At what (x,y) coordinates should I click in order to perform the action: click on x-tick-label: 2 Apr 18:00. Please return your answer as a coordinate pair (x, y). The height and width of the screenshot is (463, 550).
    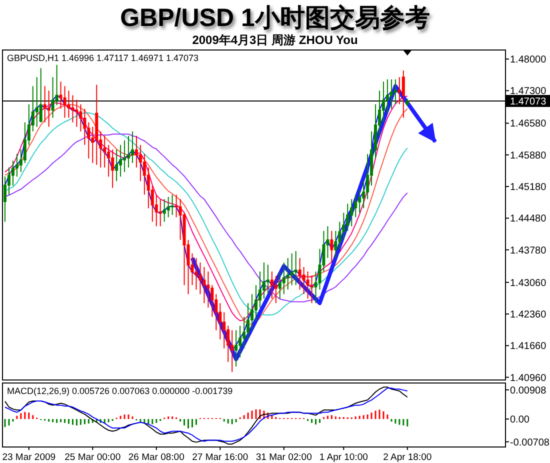
    Looking at the image, I should click on (407, 457).